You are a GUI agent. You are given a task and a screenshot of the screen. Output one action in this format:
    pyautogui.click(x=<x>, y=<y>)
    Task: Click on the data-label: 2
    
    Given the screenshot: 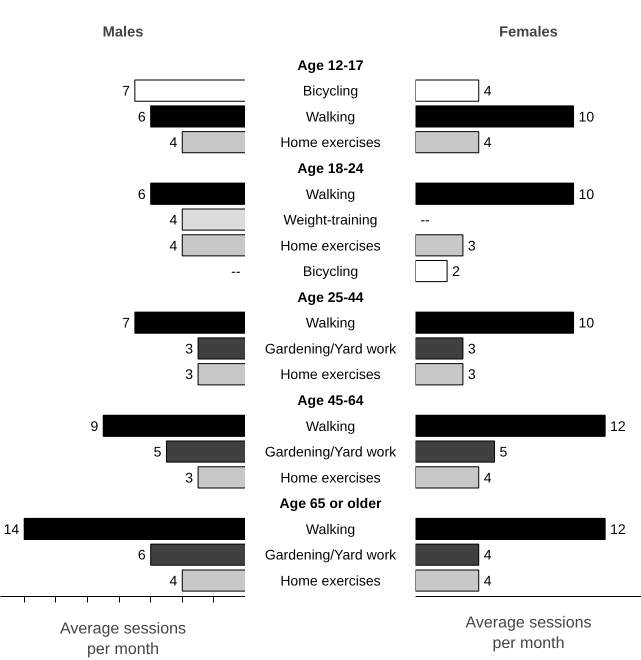 What is the action you would take?
    pyautogui.click(x=456, y=271)
    